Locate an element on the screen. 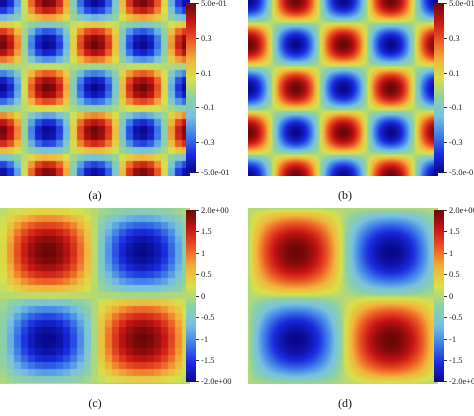 This screenshot has height=416, width=474. colorbar-b is located at coordinates (439, 88).